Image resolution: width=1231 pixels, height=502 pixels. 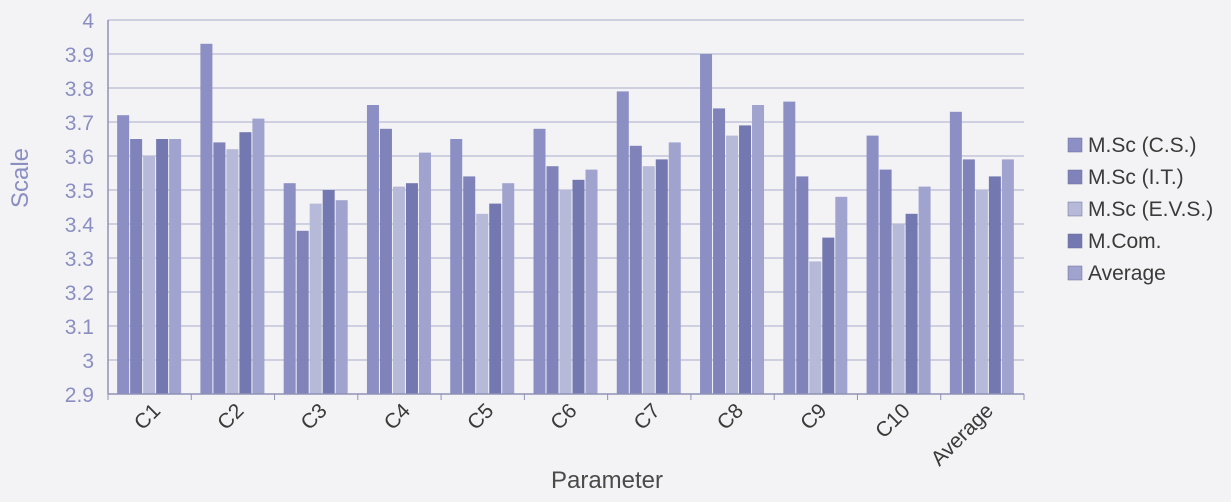 What do you see at coordinates (79, 55) in the screenshot?
I see `y-tick-label: 3.9` at bounding box center [79, 55].